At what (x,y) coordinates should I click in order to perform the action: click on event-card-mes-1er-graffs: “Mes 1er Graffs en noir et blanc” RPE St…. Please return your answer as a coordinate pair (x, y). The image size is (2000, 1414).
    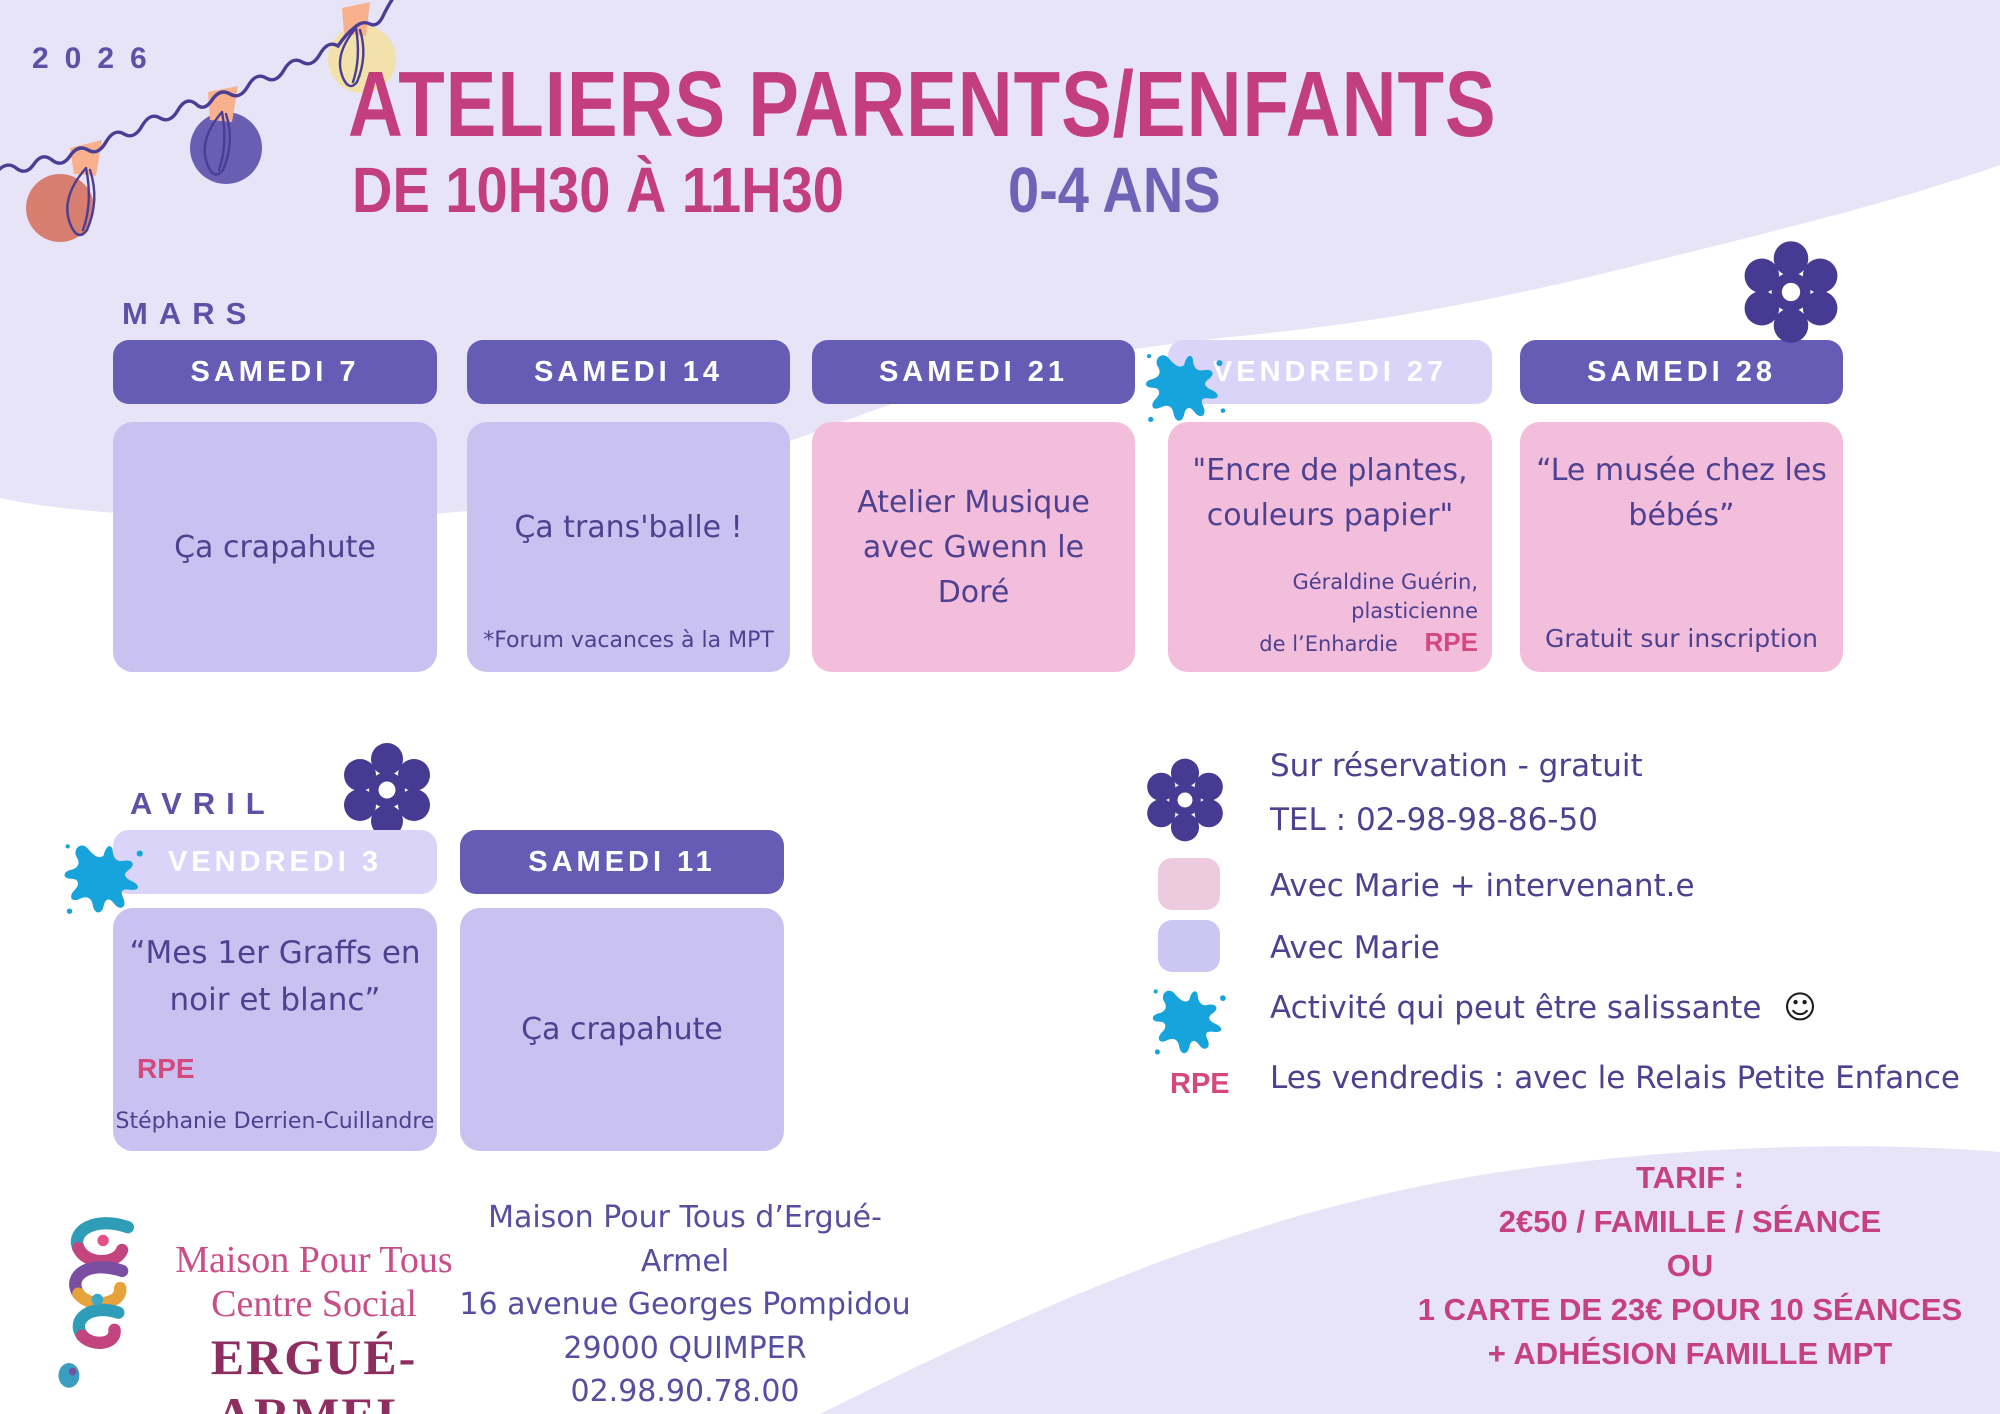
    Looking at the image, I should click on (275, 1029).